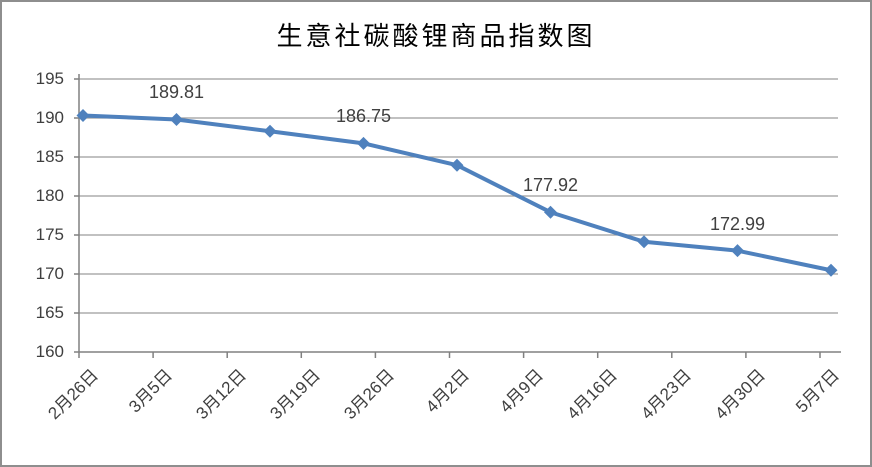 This screenshot has width=872, height=467. What do you see at coordinates (49, 117) in the screenshot?
I see `y-axis-label: 190` at bounding box center [49, 117].